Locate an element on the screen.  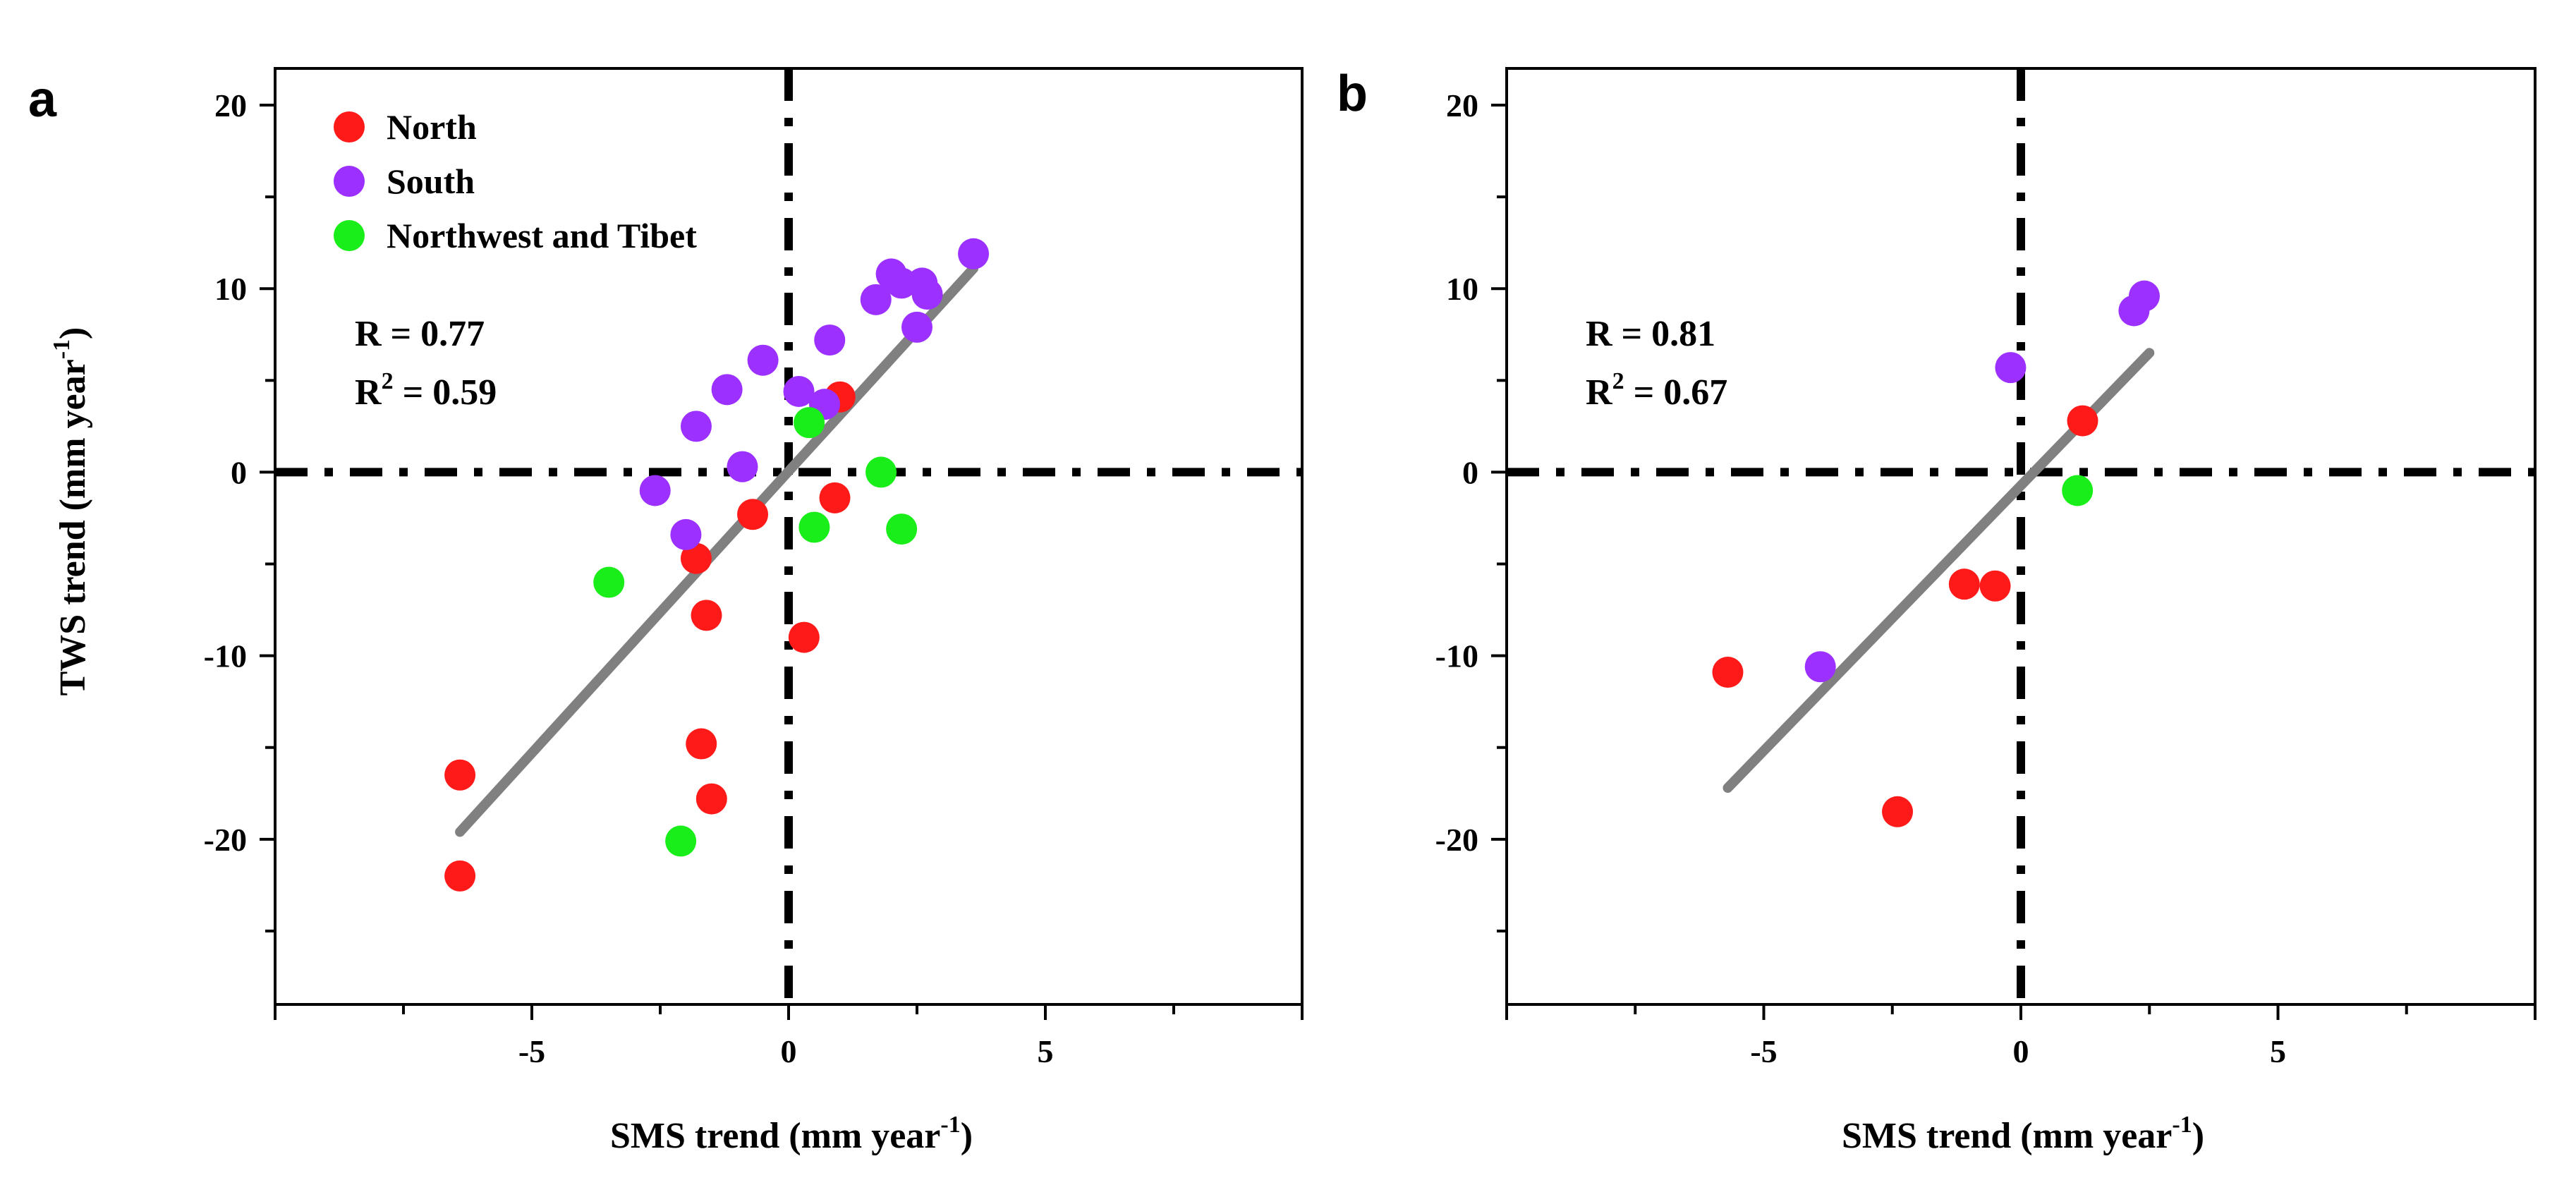
panel-b-y-tick-label: 20 is located at coordinates (1462, 105).